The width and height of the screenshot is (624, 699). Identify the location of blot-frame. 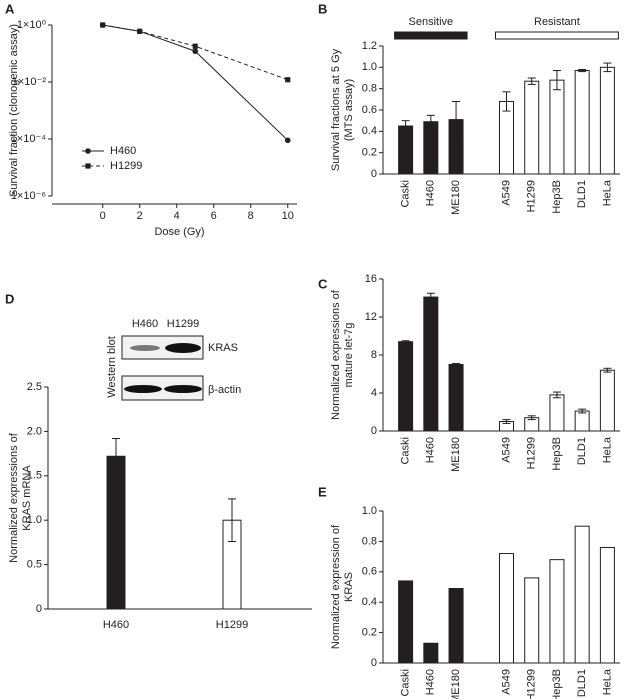
(162, 347).